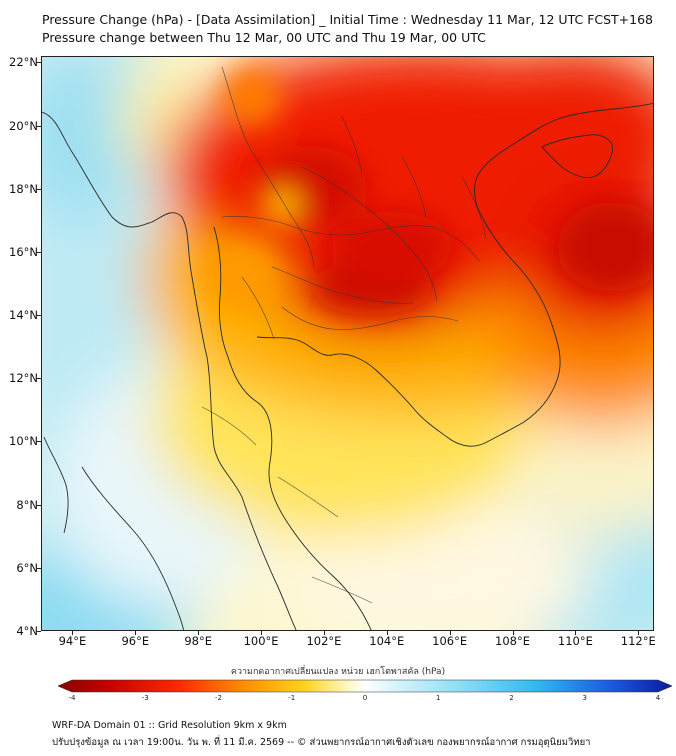 The height and width of the screenshot is (756, 676). Describe the element at coordinates (638, 641) in the screenshot. I see `longitude-tick-label: 112°E` at that location.